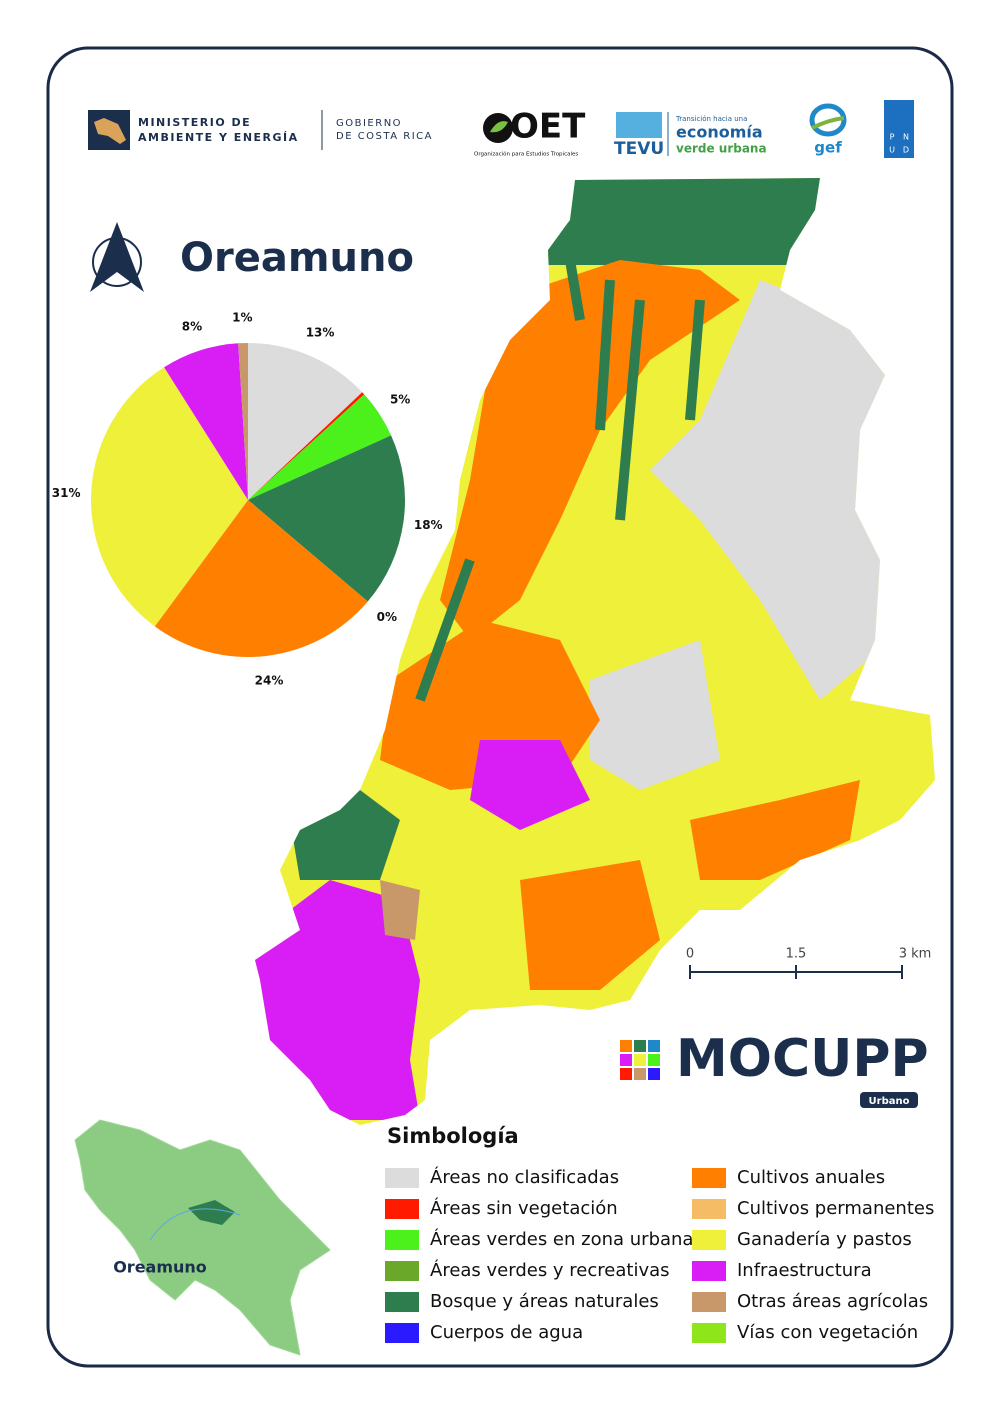 The width and height of the screenshot is (1000, 1414). Describe the element at coordinates (297, 258) in the screenshot. I see `title: Oreamuno` at that location.